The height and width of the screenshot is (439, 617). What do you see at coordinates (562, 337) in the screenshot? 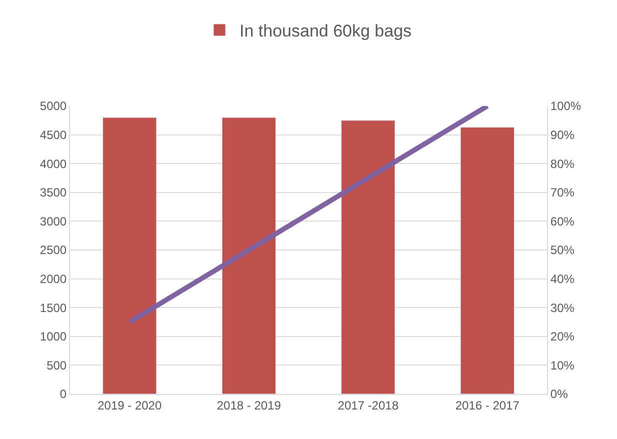
I see `y2-tick-label: 20%` at bounding box center [562, 337].